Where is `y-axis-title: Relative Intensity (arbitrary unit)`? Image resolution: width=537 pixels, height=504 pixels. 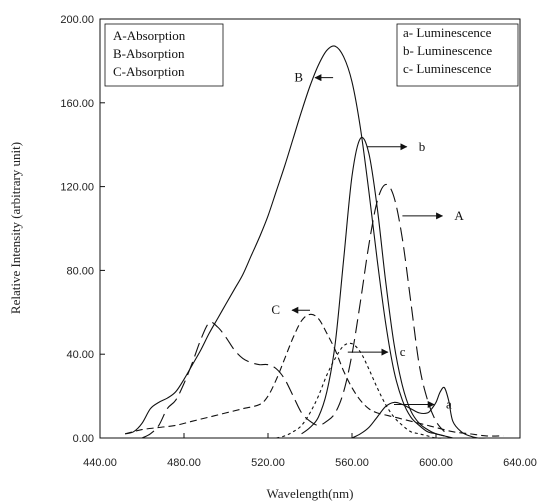 y-axis-title: Relative Intensity (arbitrary unit) is located at coordinates (15, 228).